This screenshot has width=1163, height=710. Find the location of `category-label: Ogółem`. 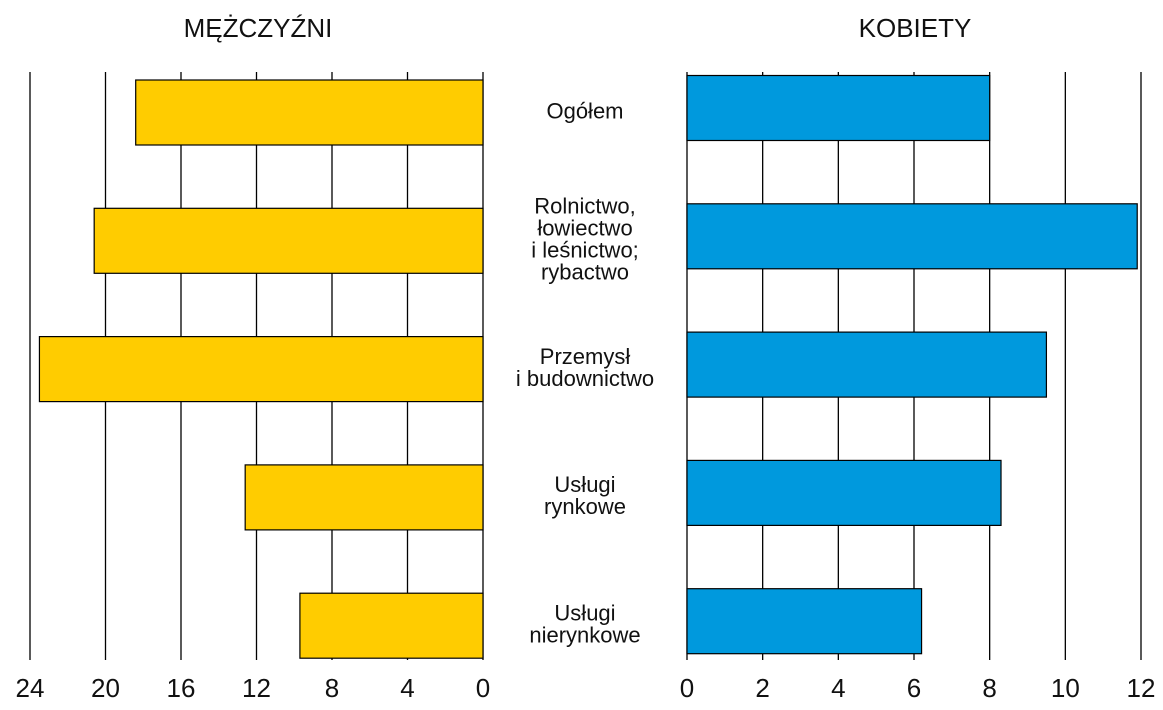

category-label: Ogółem is located at coordinates (584, 110).